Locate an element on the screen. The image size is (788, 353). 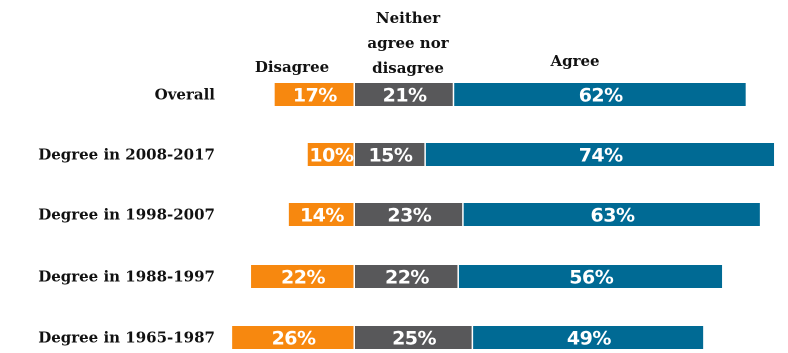
data-label-neither: 23% is located at coordinates (409, 216).